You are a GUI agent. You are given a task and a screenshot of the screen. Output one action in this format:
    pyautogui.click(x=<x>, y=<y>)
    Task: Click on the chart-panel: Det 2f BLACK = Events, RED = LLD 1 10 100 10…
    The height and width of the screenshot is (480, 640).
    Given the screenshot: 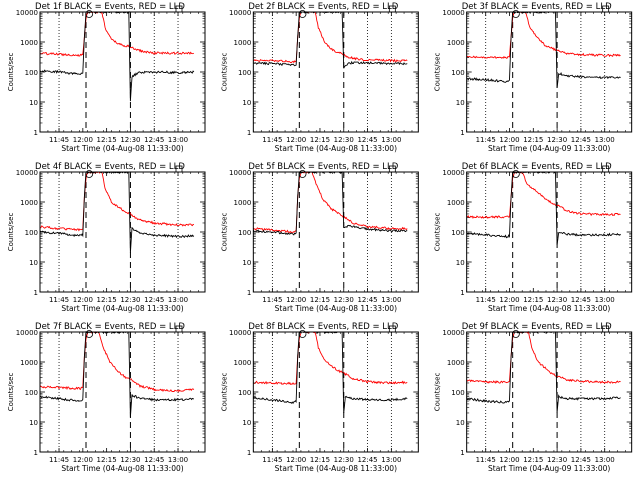 What is the action you would take?
    pyautogui.click(x=319, y=77)
    